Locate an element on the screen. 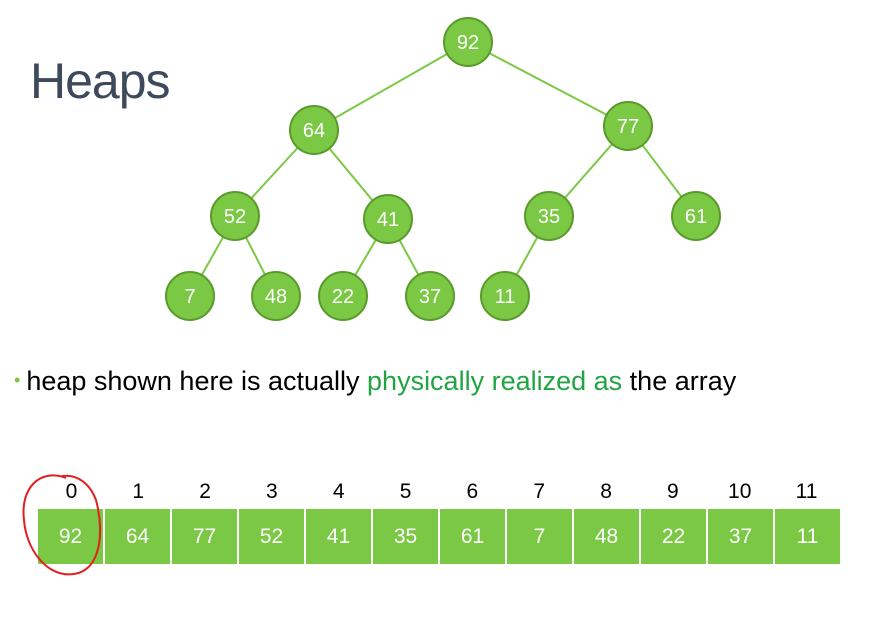 This screenshot has width=890, height=626. array-cell: 37 is located at coordinates (741, 536).